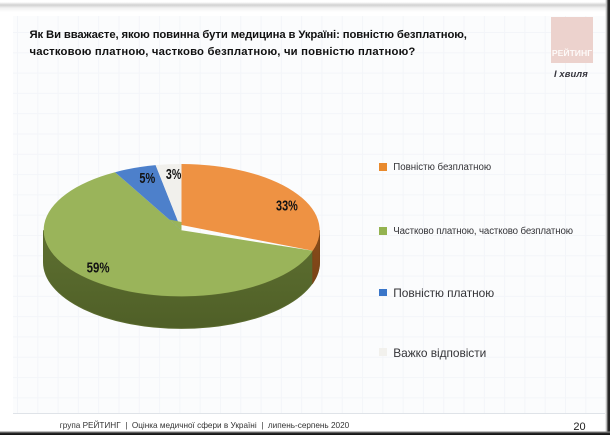 Image resolution: width=610 pixels, height=435 pixels. What do you see at coordinates (98, 267) in the screenshot?
I see `svg-text: 59%` at bounding box center [98, 267].